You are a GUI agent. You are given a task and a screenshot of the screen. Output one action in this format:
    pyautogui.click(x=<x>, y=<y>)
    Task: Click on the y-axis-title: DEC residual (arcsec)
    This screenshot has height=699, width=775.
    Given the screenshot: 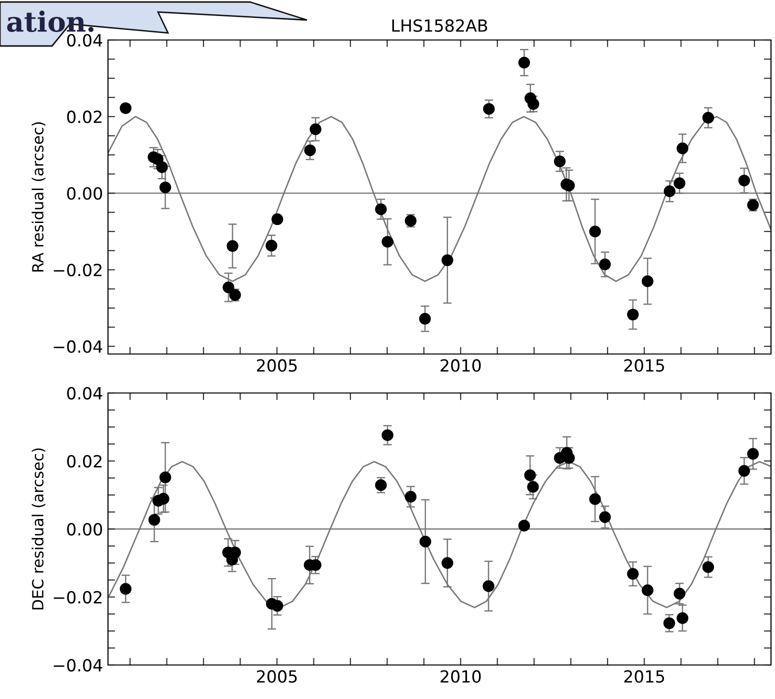 What is the action you would take?
    pyautogui.click(x=39, y=529)
    